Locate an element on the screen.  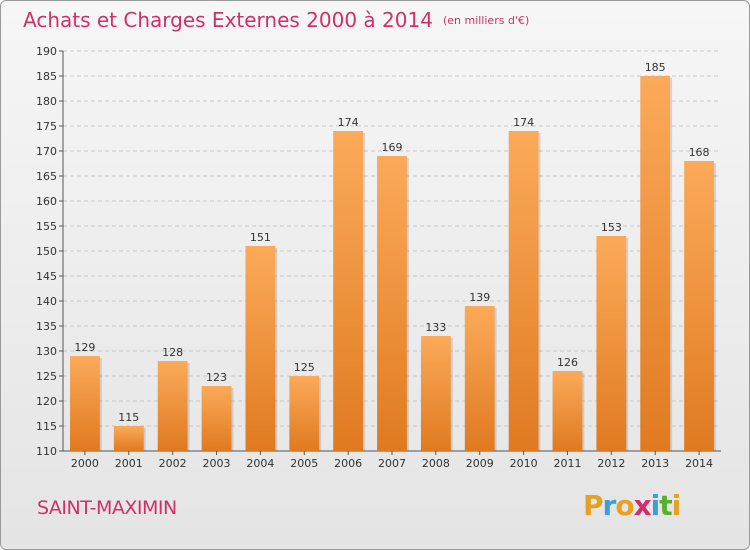
proxiti-logo-letter: x is located at coordinates (642, 505).